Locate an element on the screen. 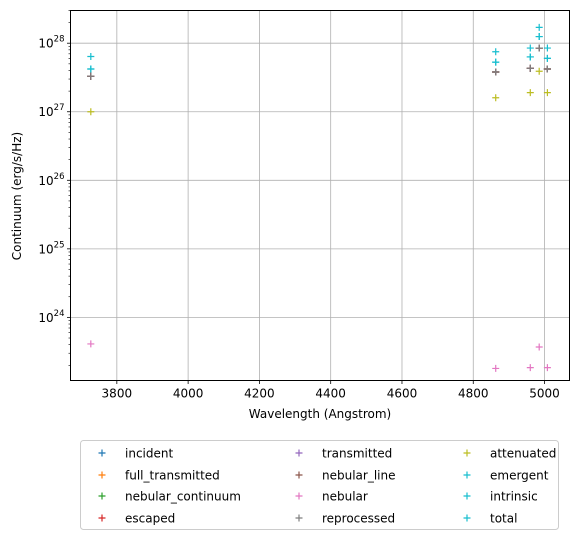 Image resolution: width=576 pixels, height=540 pixels. legend-label: emergent is located at coordinates (519, 476).